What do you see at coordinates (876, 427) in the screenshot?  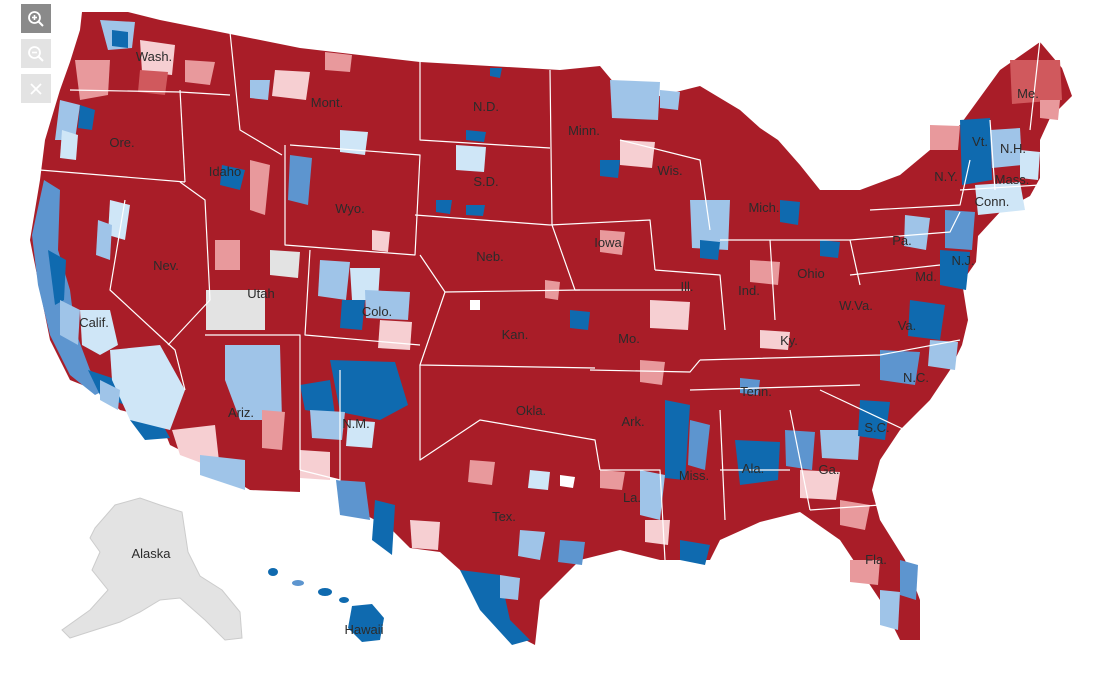 I see `label-sc: S.C.` at bounding box center [876, 427].